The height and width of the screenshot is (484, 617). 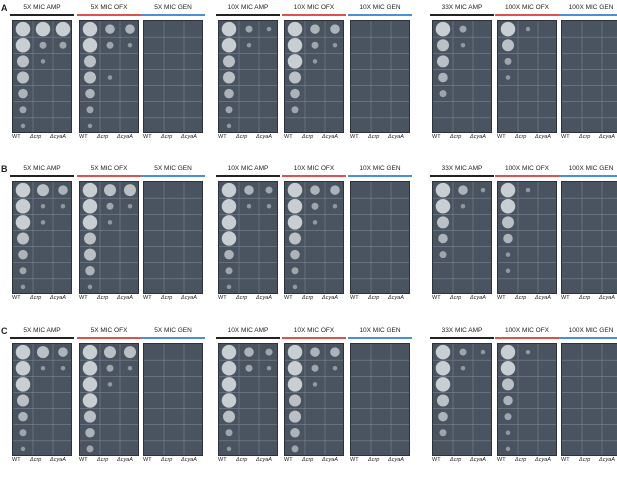 I want to click on plate-label: 100X MIC OFX, so click(x=527, y=168).